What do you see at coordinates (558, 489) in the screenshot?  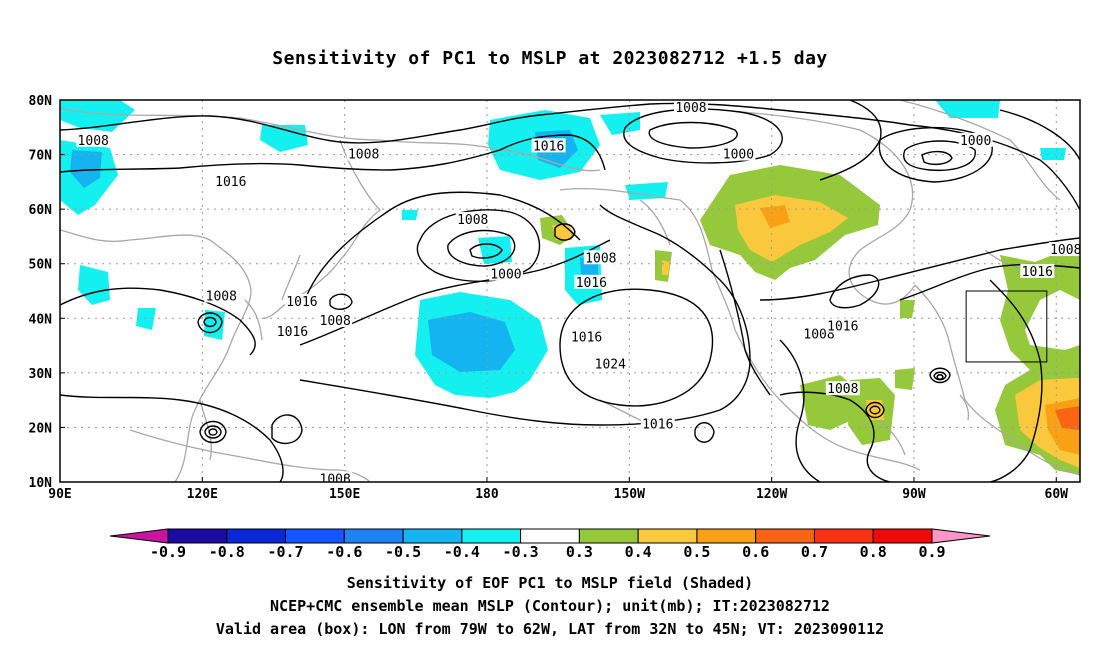 I see `longitude-tick-labels: 90E 120E 150E 180 150W 120W 90W 60W` at bounding box center [558, 489].